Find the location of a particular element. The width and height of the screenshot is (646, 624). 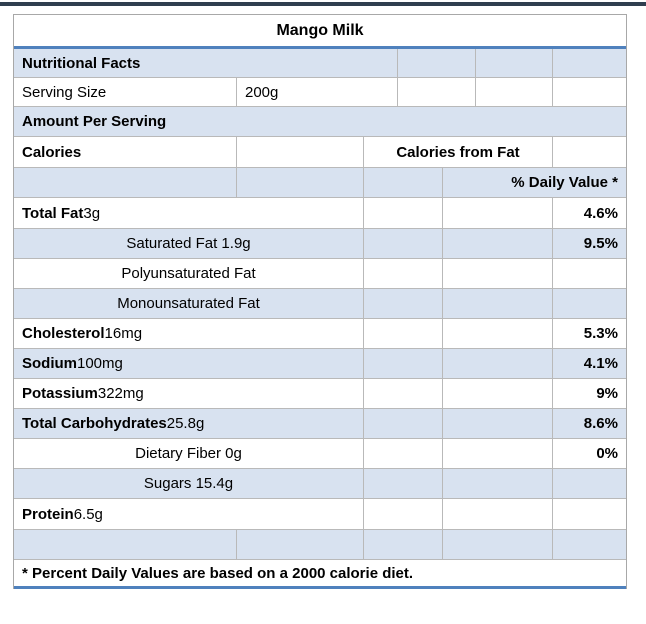

saturated-fat-label: Saturated Fat 1.9g is located at coordinates (189, 243).